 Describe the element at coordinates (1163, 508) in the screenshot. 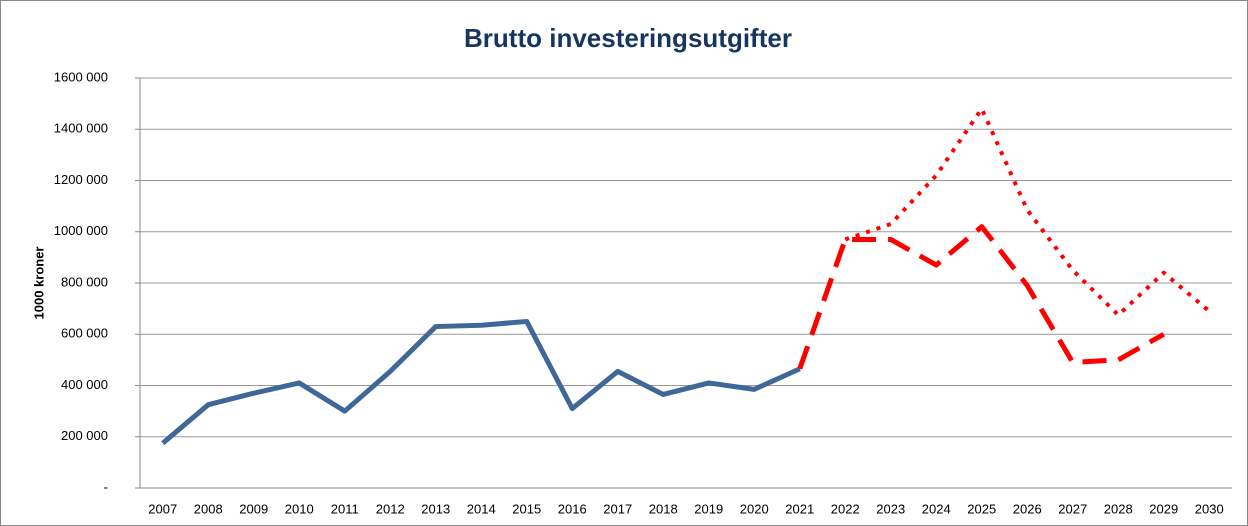

I see `x-tick-label: 2029` at that location.